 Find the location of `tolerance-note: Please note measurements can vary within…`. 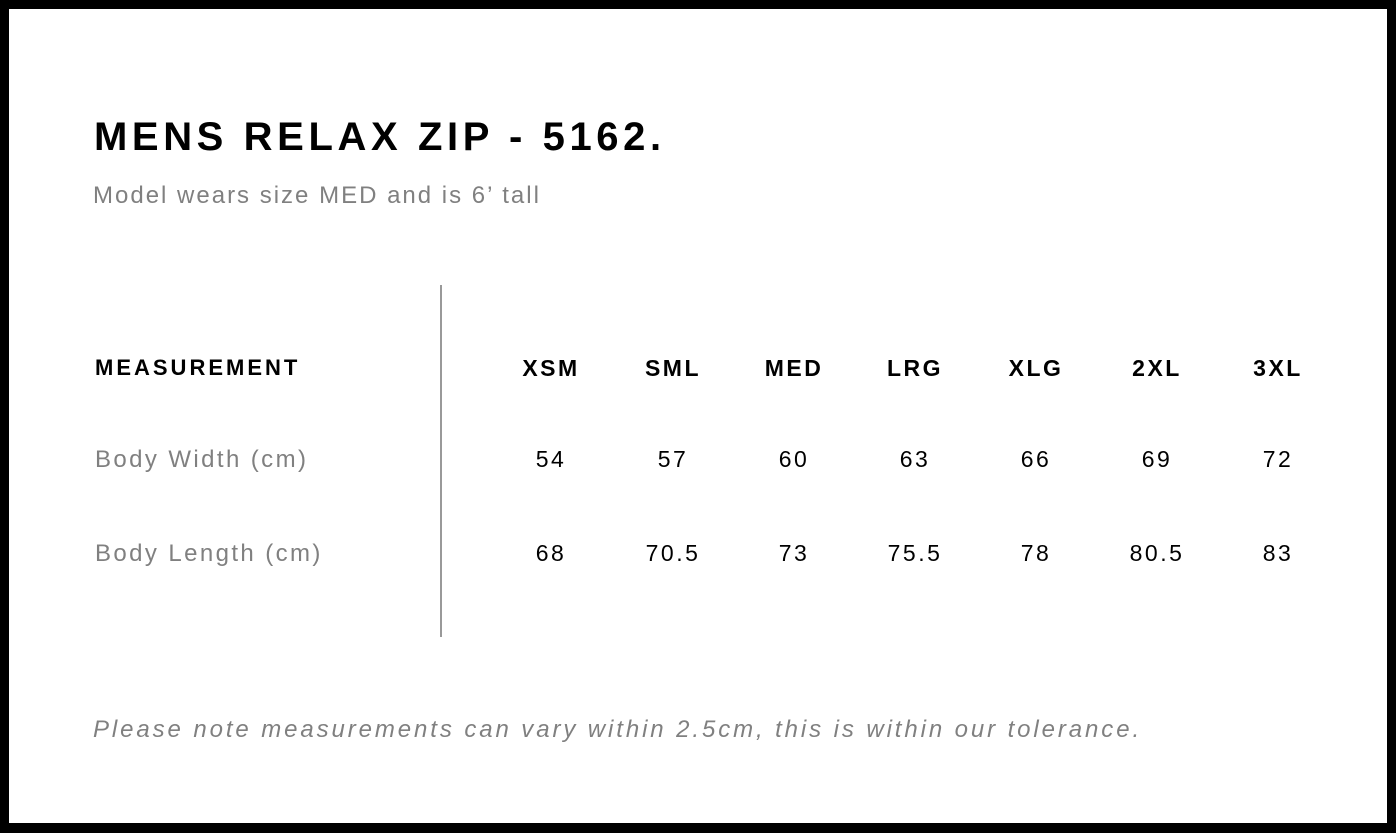

tolerance-note: Please note measurements can vary within… is located at coordinates (618, 729).